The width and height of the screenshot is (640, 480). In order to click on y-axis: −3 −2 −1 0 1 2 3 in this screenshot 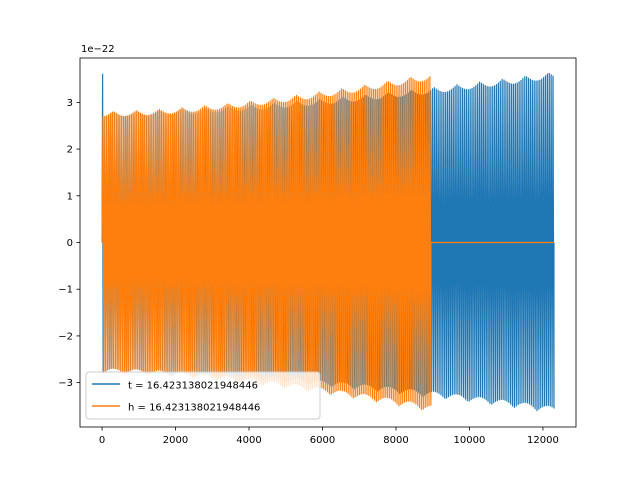, I will do `click(69, 243)`.